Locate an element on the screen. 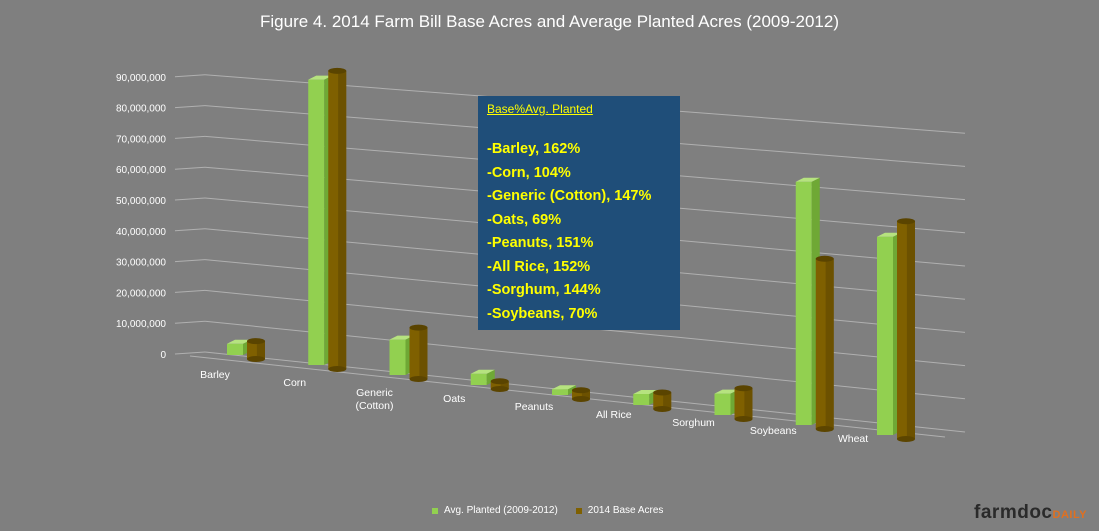 Image resolution: width=1099 pixels, height=531 pixels. legend-item-avg-planted: Avg. Planted (2009-2012) is located at coordinates (495, 510).